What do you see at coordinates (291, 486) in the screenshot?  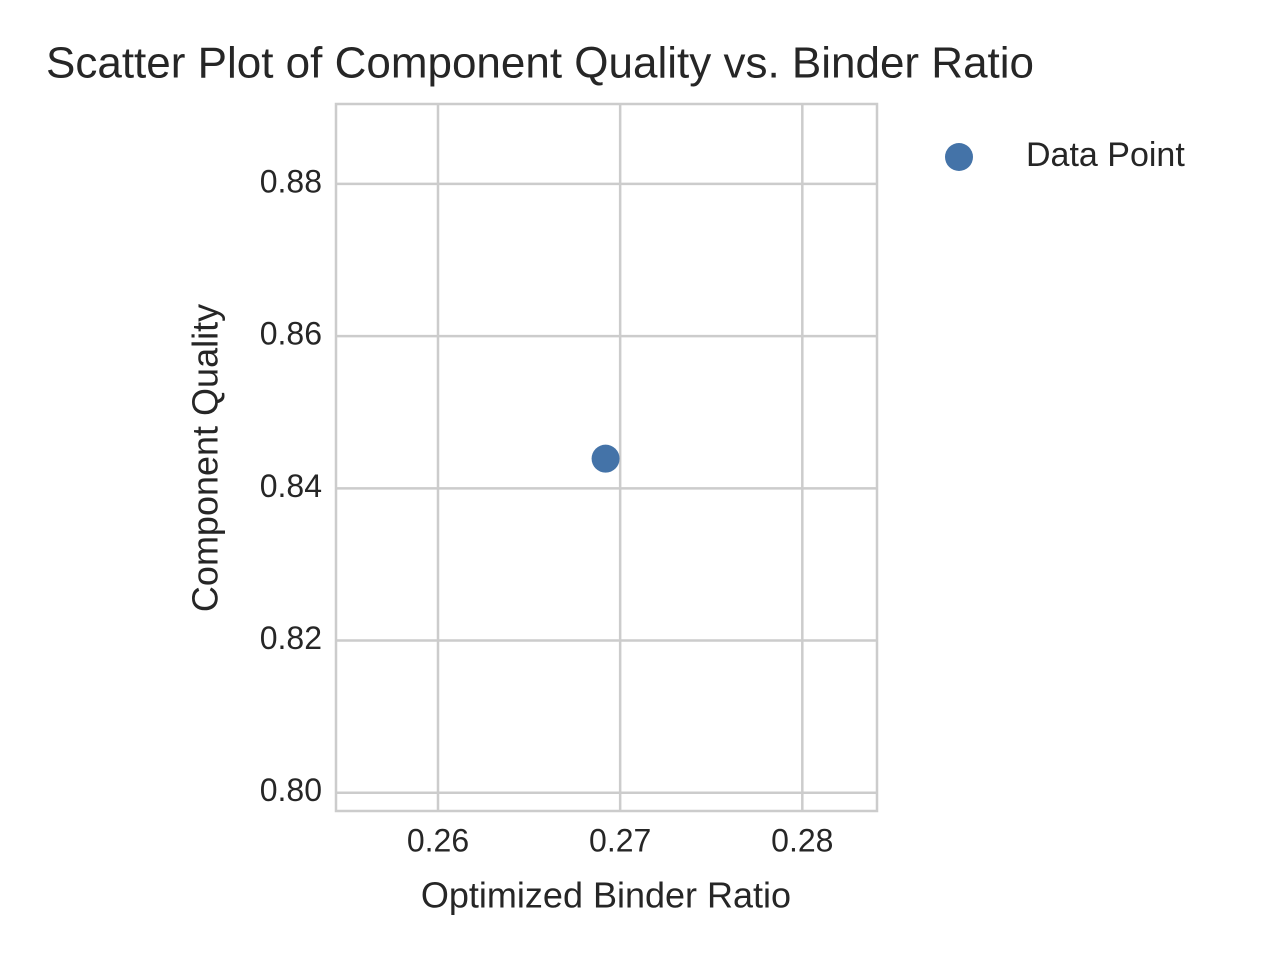 I see `y-tick-label: 0.84` at bounding box center [291, 486].